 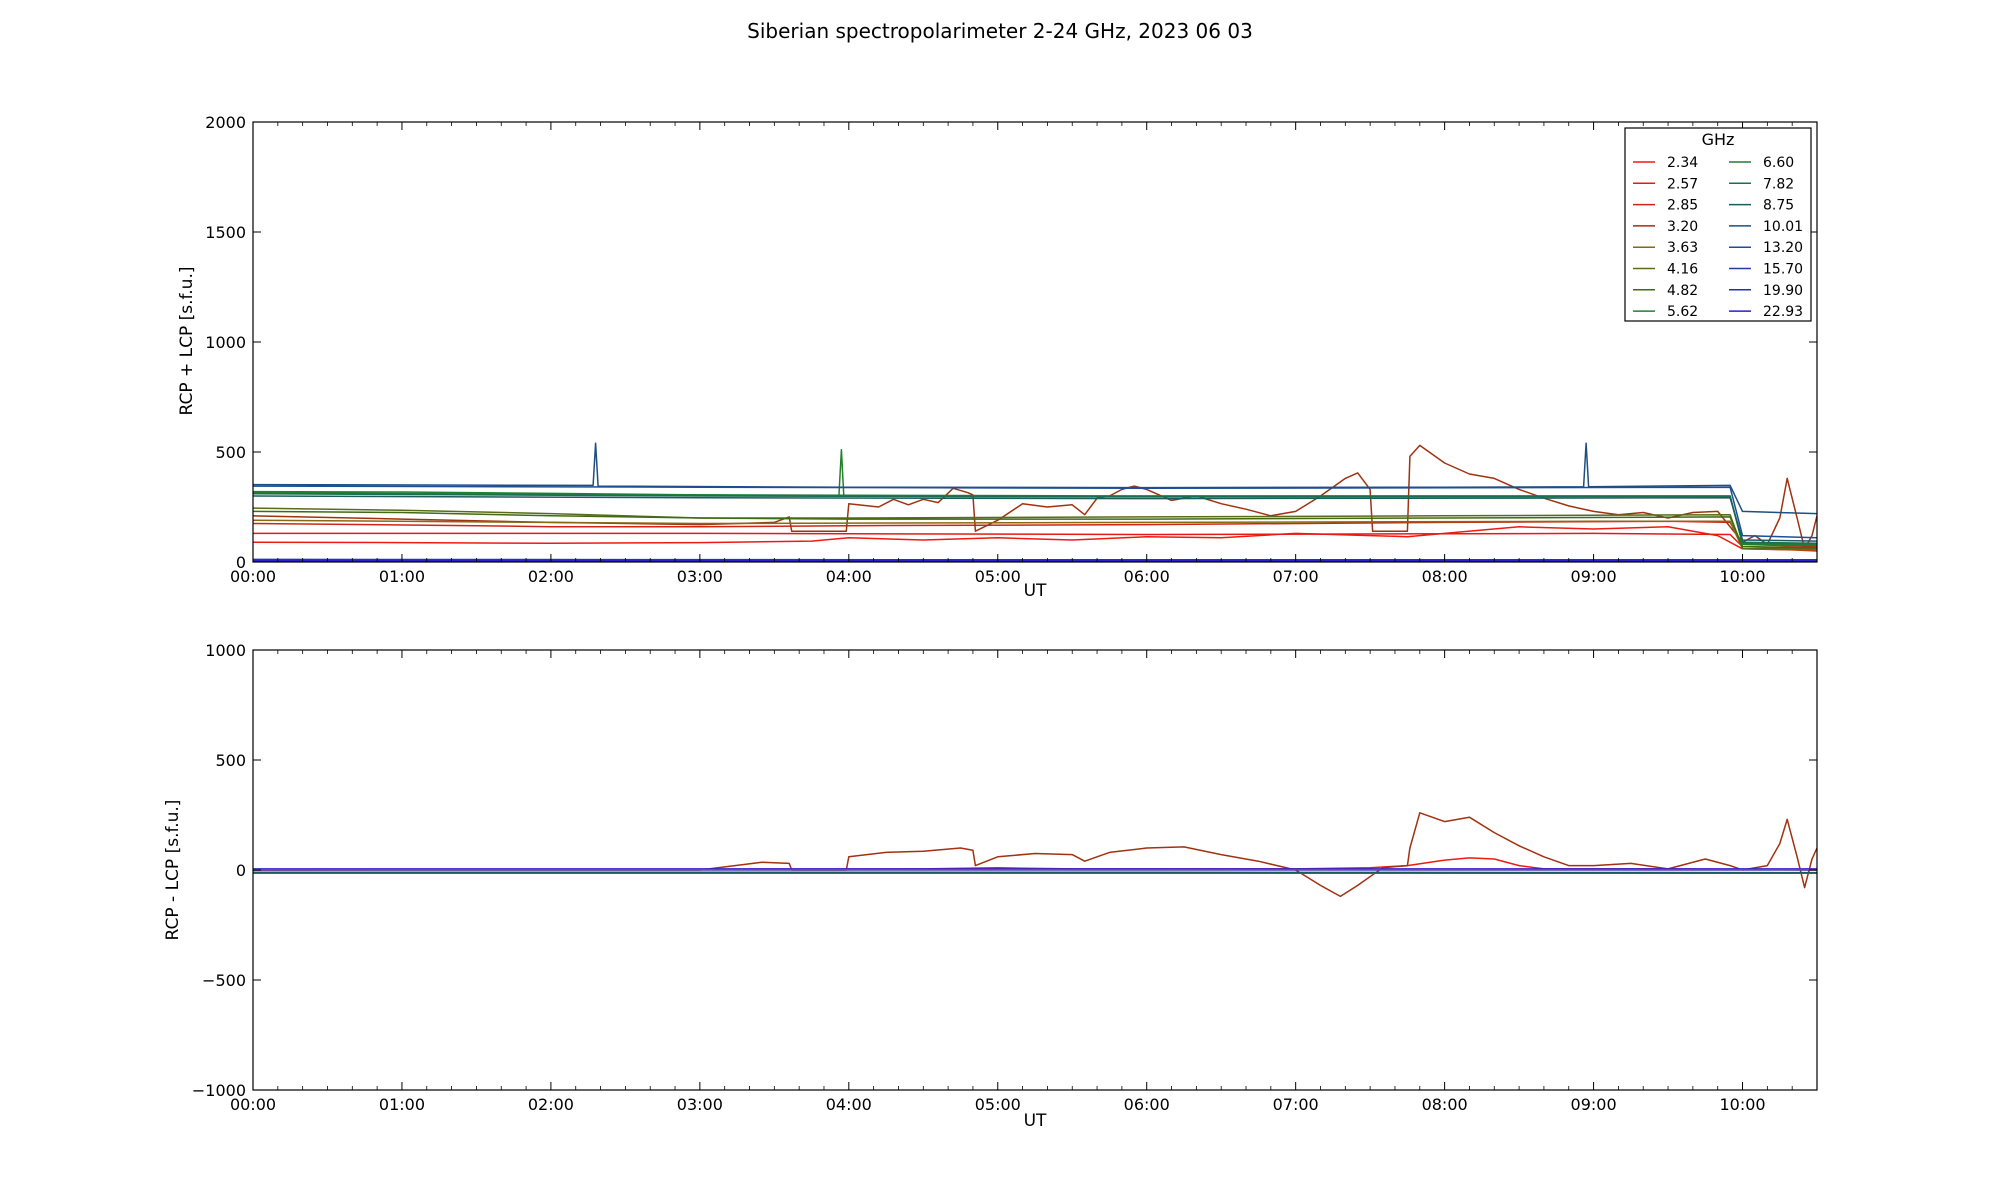 I want to click on lower-ytick-label: −500, so click(x=224, y=980).